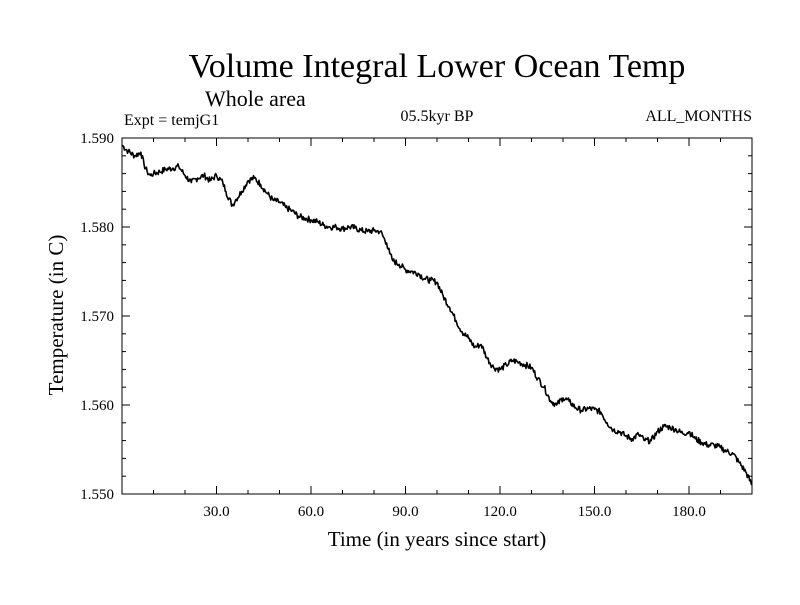 The image size is (800, 605). What do you see at coordinates (97, 317) in the screenshot?
I see `y-tick-label: 1.570` at bounding box center [97, 317].